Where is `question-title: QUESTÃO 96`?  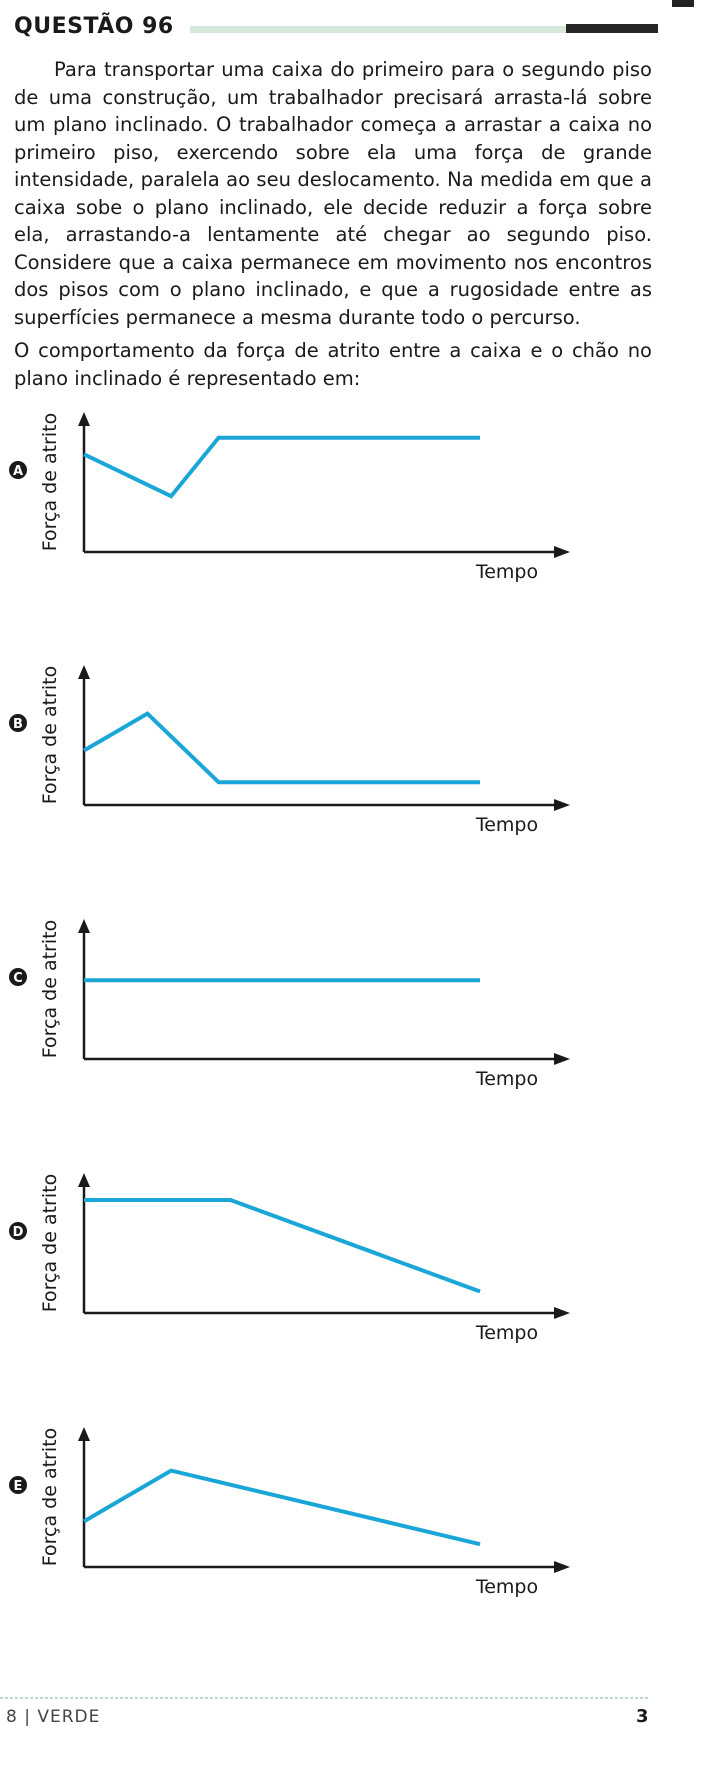
question-title: QUESTÃO 96 is located at coordinates (94, 26).